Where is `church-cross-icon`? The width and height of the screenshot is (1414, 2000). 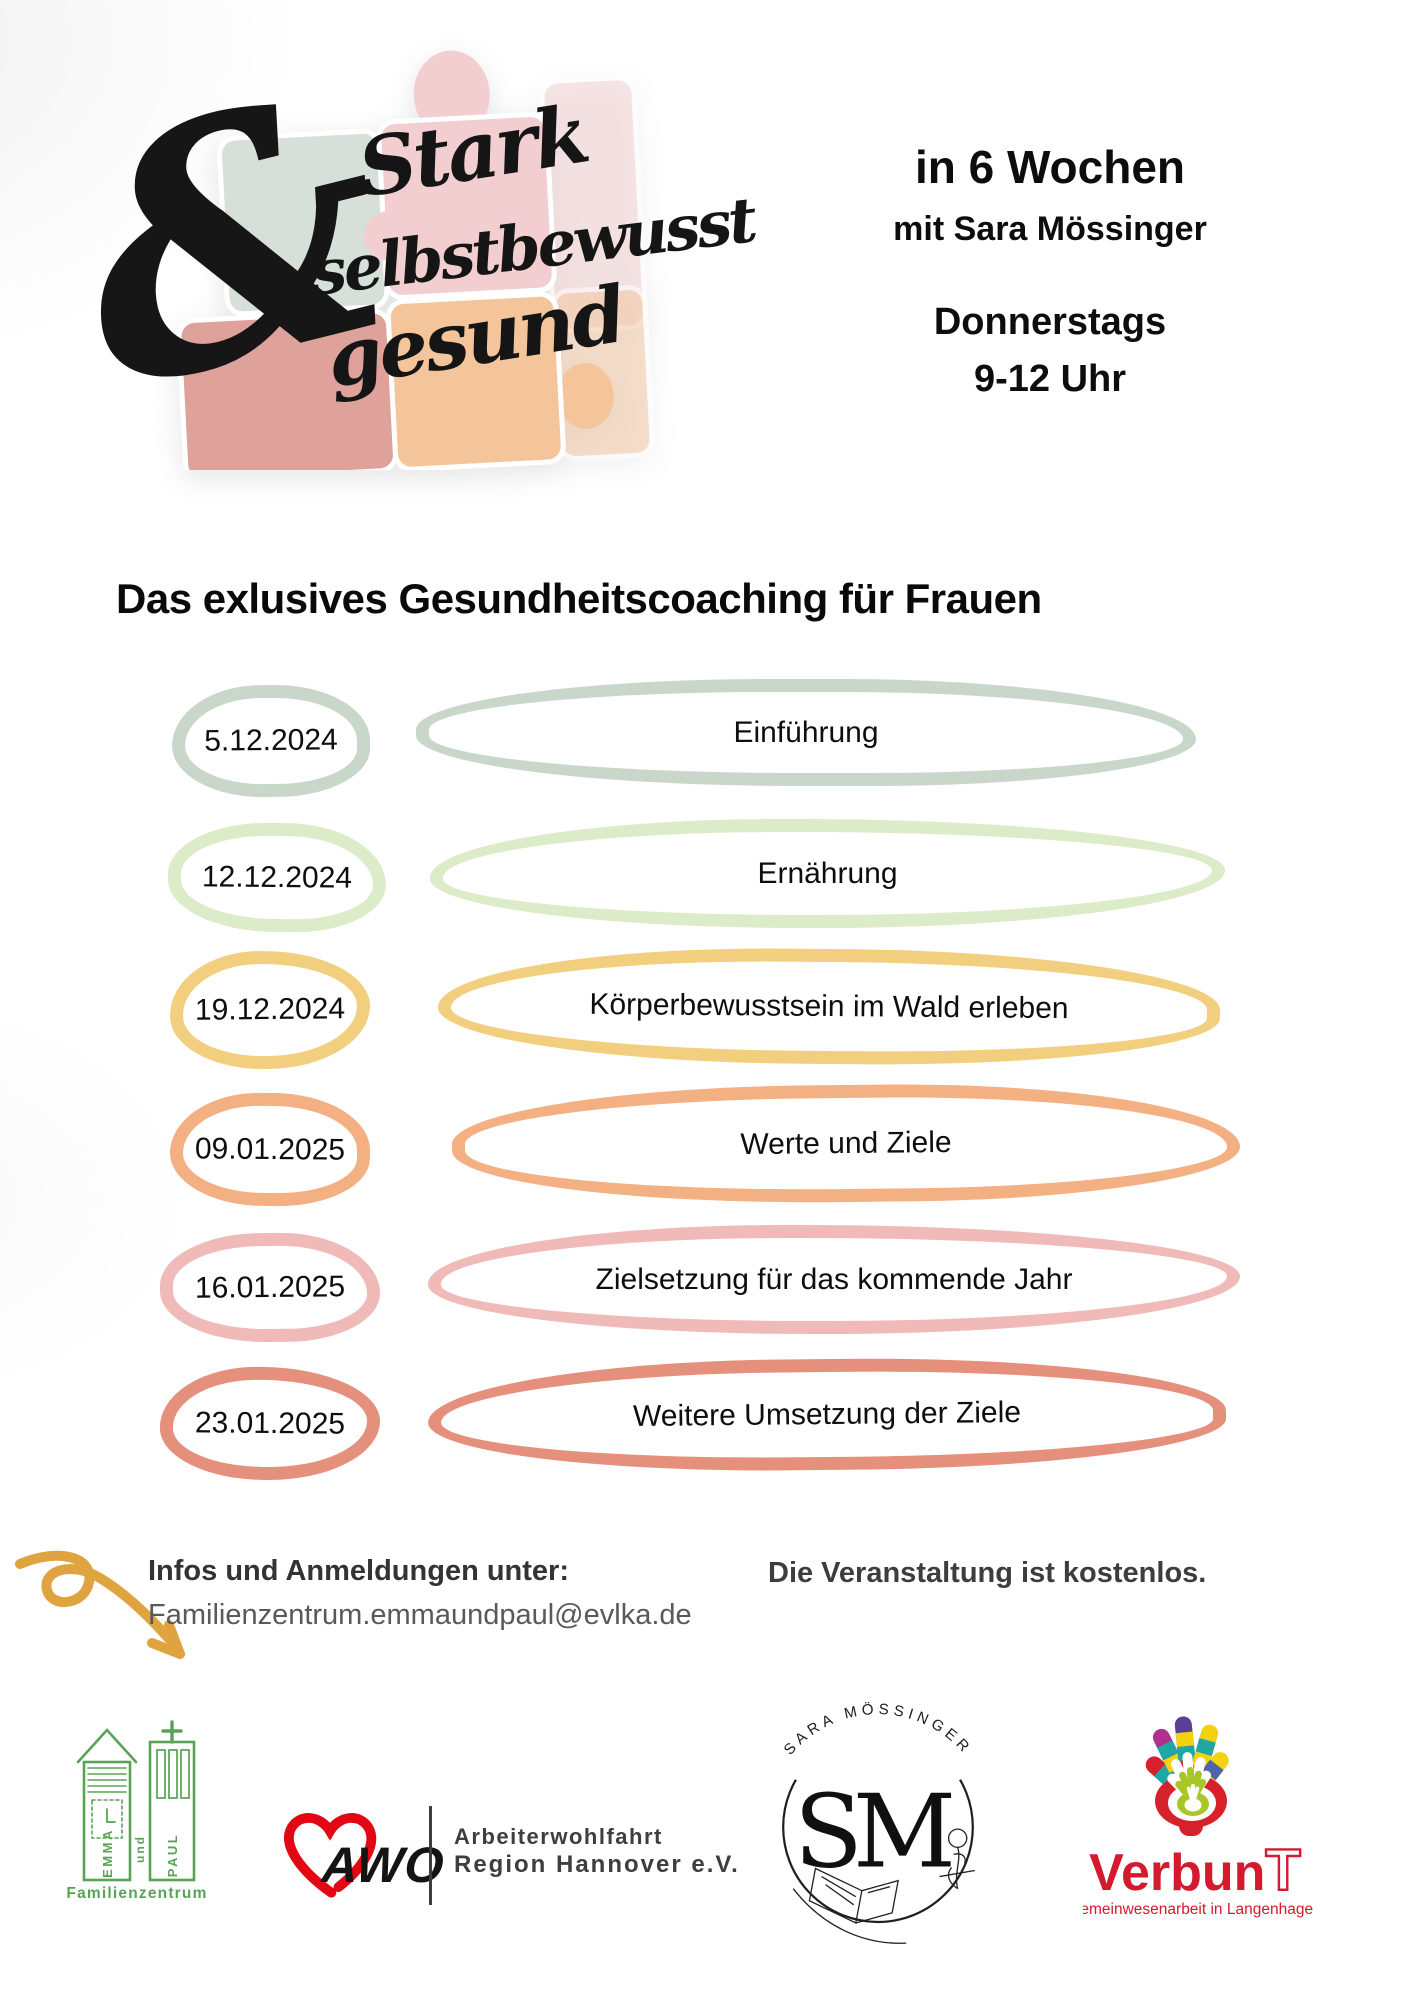
church-cross-icon is located at coordinates (172, 1732).